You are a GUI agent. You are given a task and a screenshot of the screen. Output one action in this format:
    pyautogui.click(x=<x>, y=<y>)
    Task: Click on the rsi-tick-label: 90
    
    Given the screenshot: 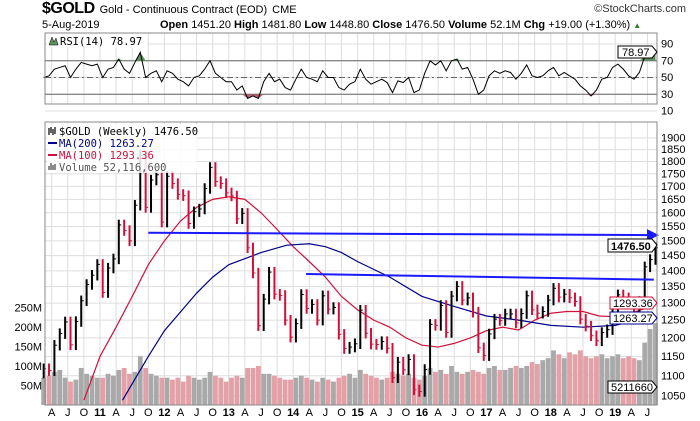 What is the action you would take?
    pyautogui.click(x=667, y=45)
    